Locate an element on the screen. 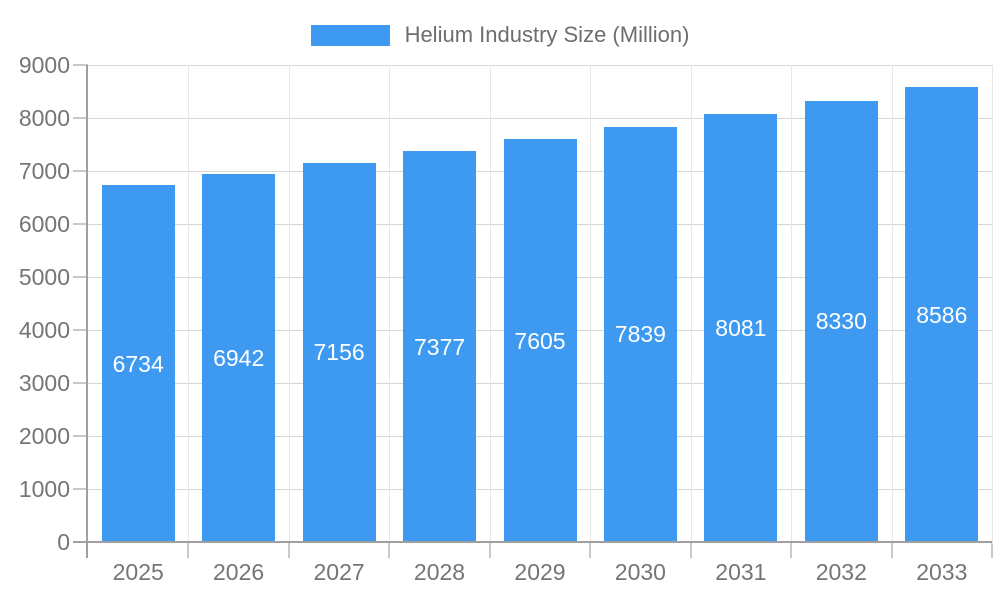  y-axis-label: 0 is located at coordinates (63, 542).